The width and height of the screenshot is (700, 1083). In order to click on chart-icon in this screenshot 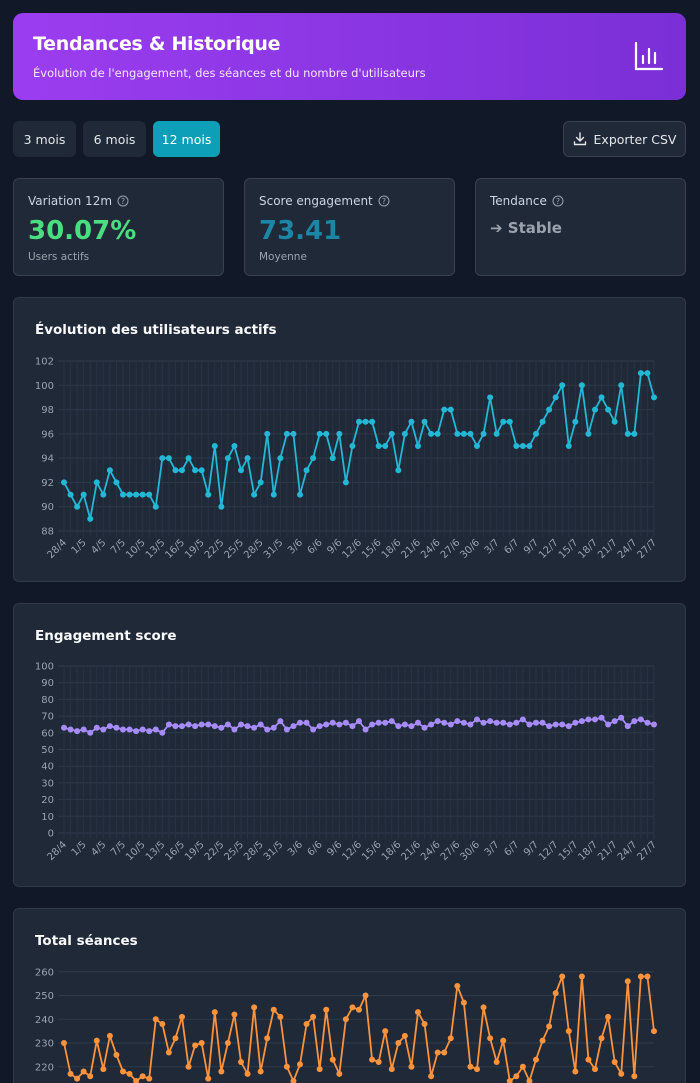, I will do `click(649, 56)`.